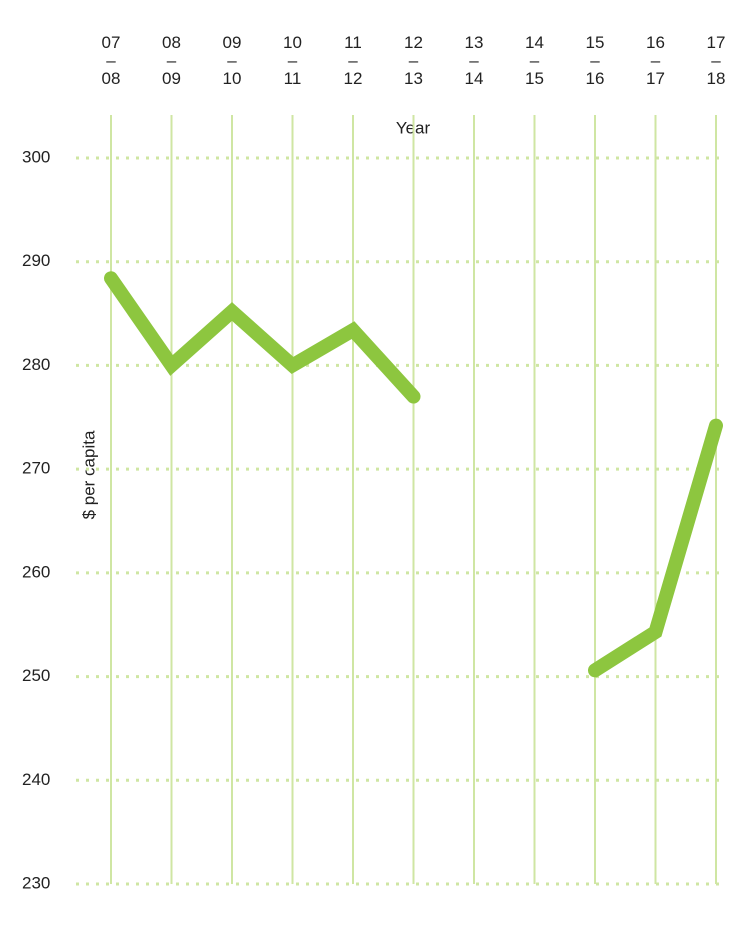 This screenshot has width=754, height=944. I want to click on x-tick-label: 07 – 08, so click(111, 60).